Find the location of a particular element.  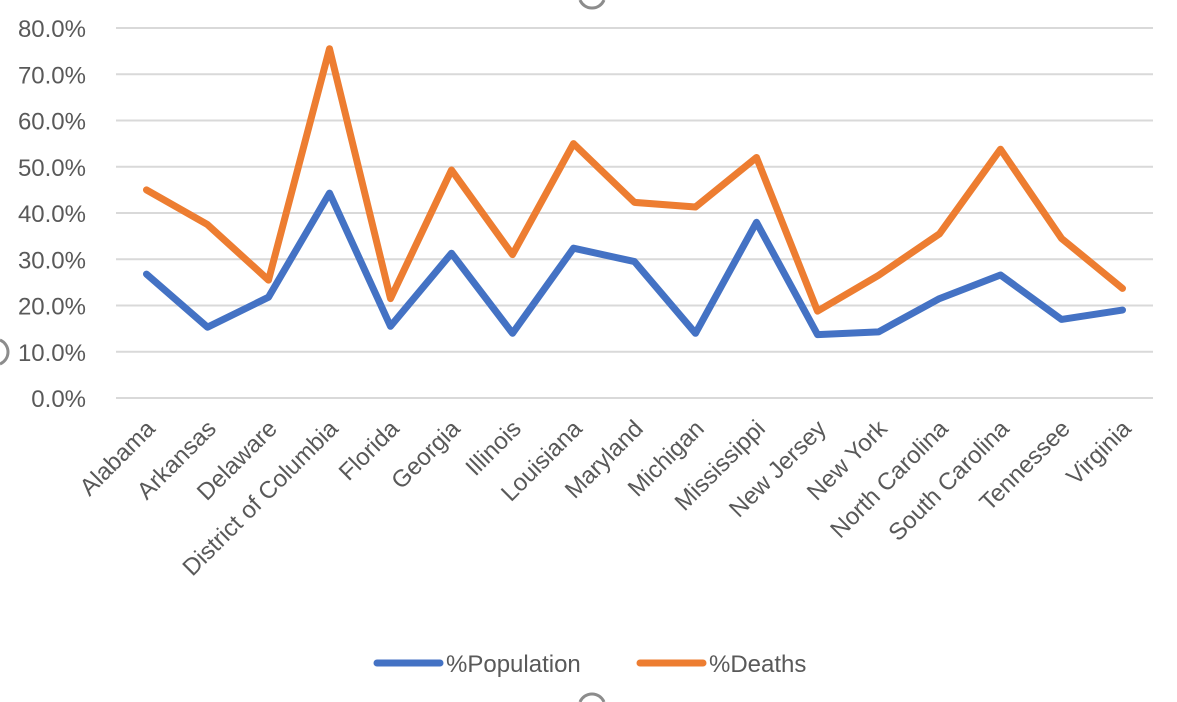

y-tick-label: 80.0% is located at coordinates (52, 29).